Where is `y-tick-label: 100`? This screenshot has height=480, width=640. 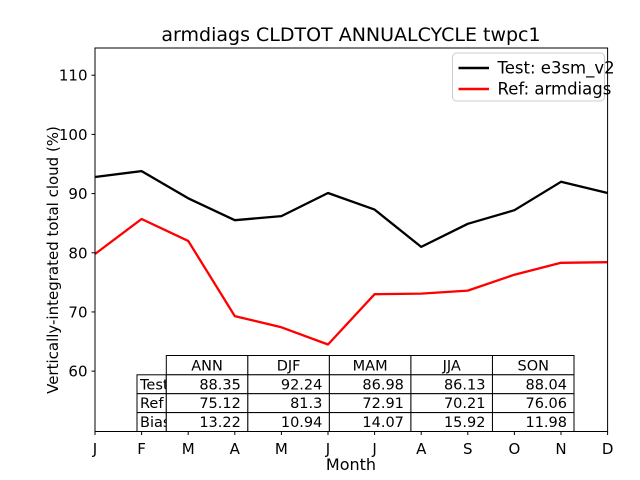
y-tick-label: 100 is located at coordinates (73, 135).